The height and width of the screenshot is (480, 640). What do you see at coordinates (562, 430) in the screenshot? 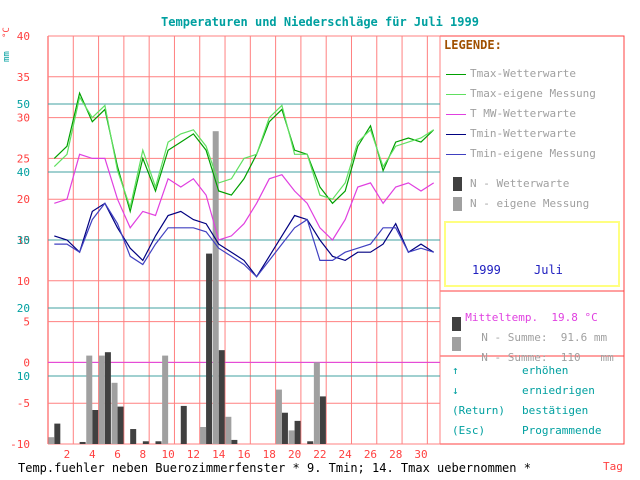
I see `control-action: Programmende` at bounding box center [562, 430].